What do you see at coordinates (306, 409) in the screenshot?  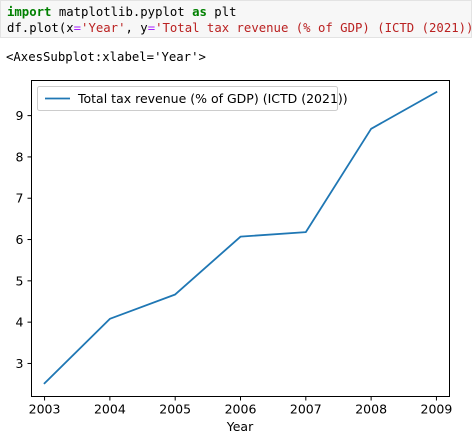 I see `x-tick-label: 2007` at bounding box center [306, 409].